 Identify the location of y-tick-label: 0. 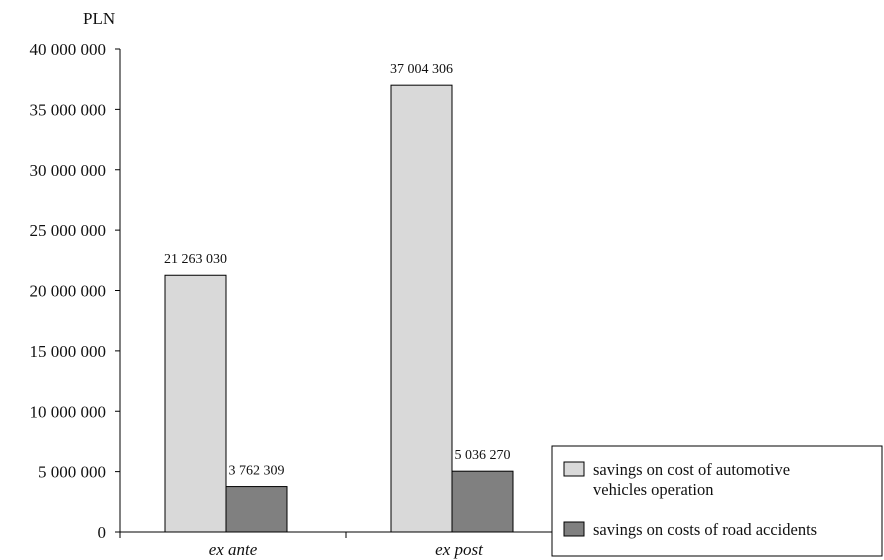
(102, 532).